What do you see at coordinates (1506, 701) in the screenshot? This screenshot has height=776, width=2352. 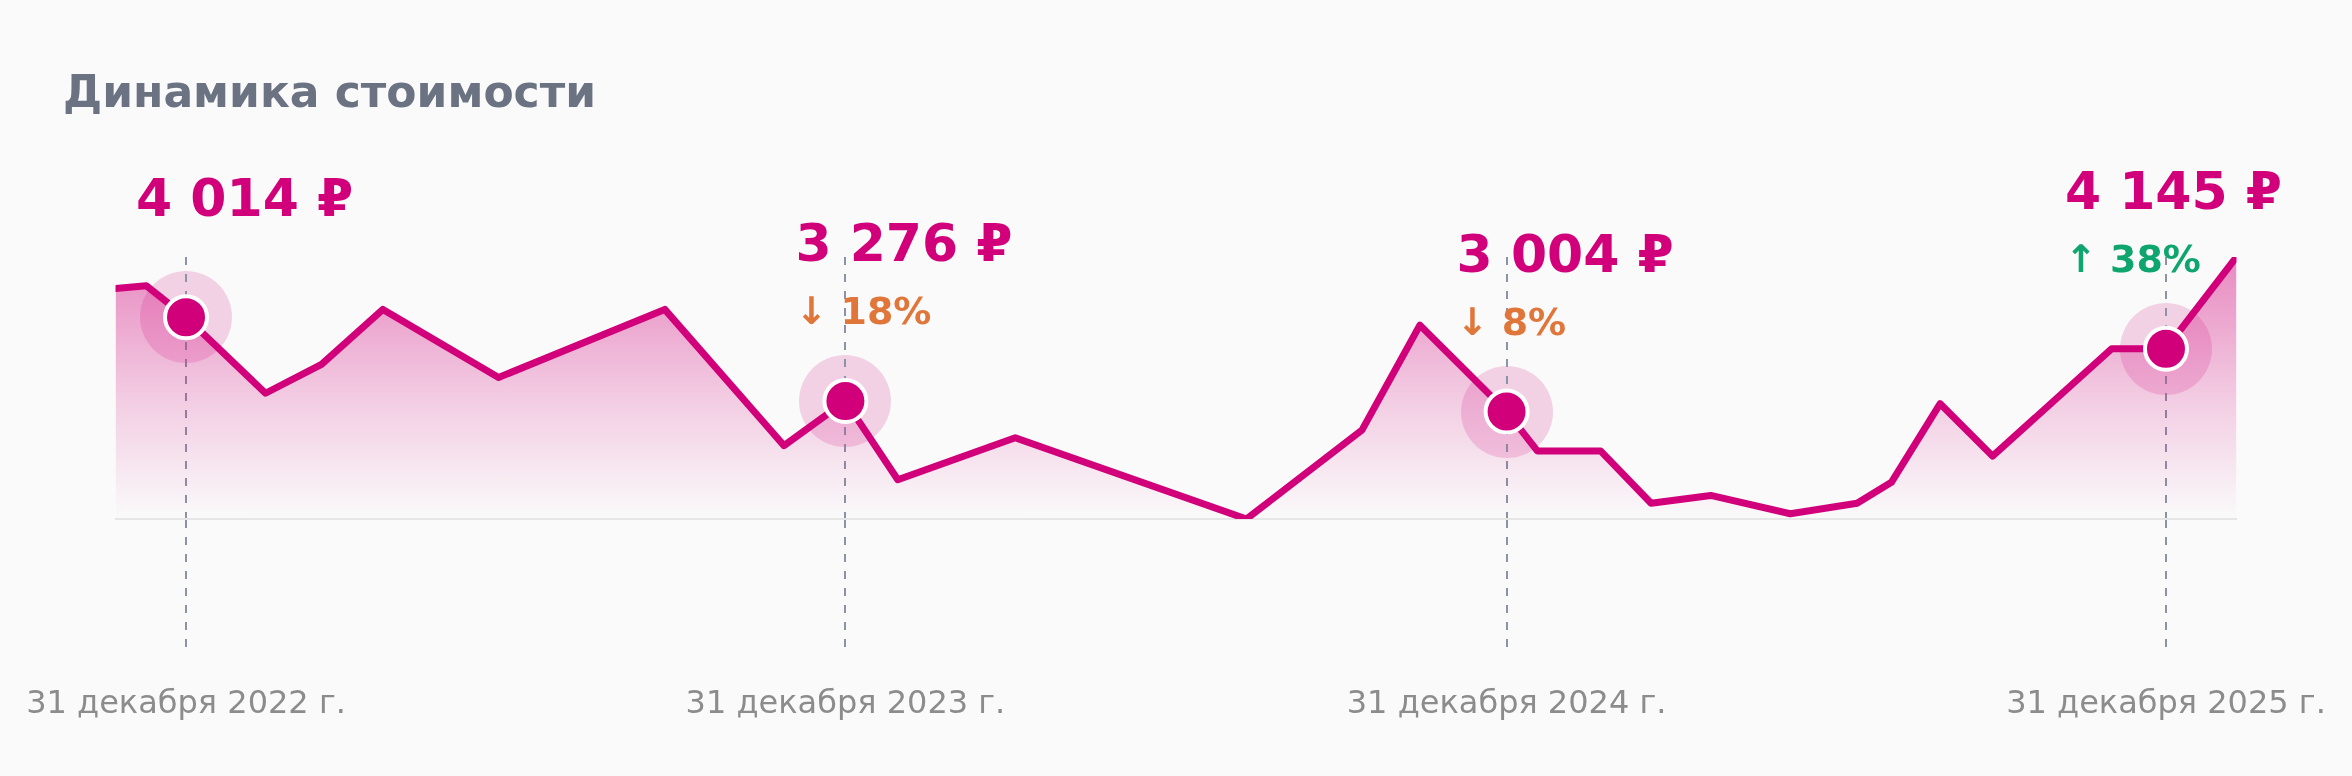 I see `x-tick-label: 31 декабря 2024 г.` at bounding box center [1506, 701].